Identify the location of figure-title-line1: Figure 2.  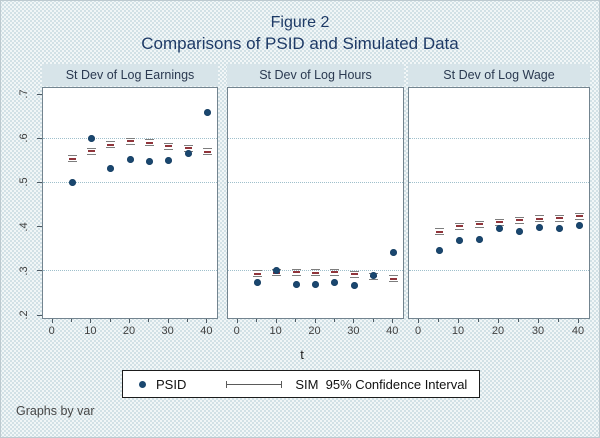
(300, 22).